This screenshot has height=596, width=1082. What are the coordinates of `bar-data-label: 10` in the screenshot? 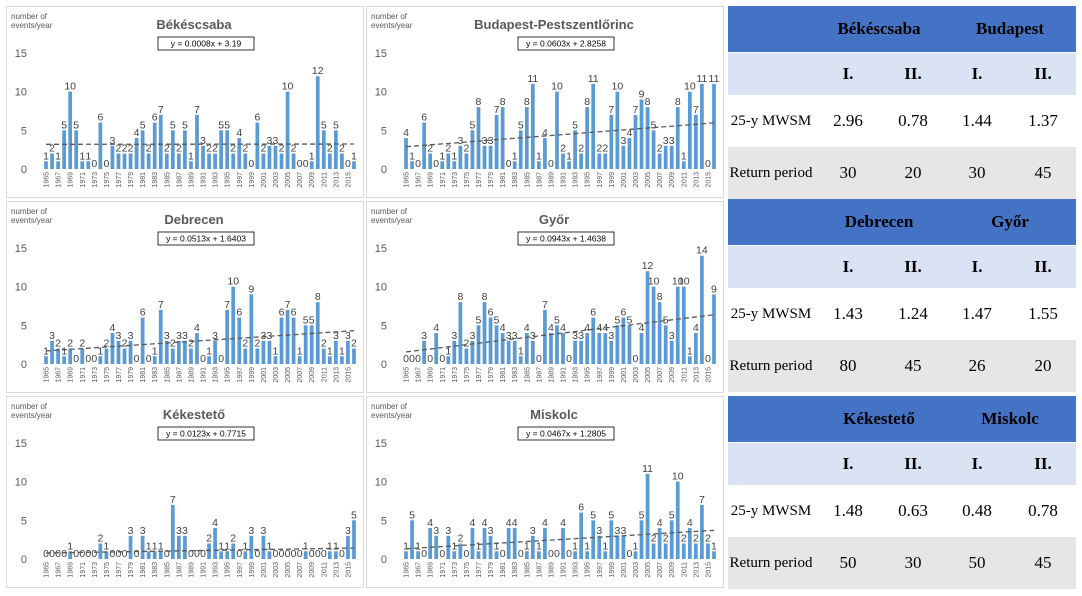 It's located at (618, 87).